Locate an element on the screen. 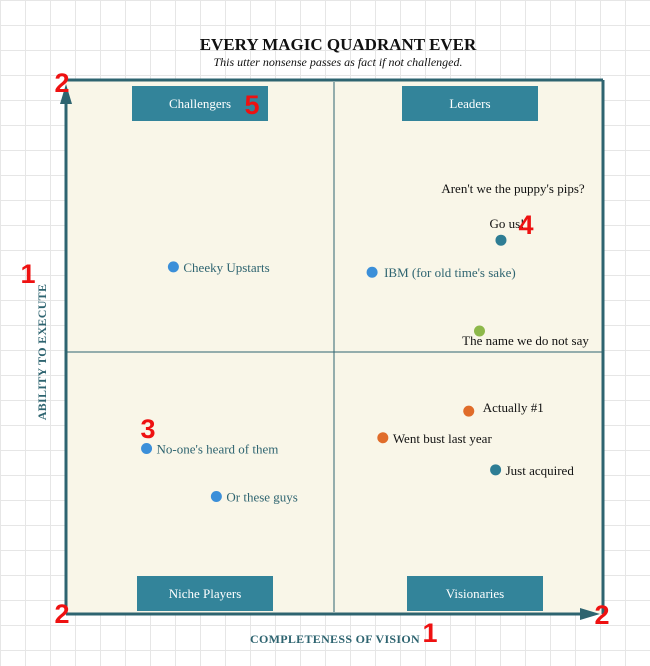  point-the-name-we-do-not-say: The name we do not say is located at coordinates (525, 336).